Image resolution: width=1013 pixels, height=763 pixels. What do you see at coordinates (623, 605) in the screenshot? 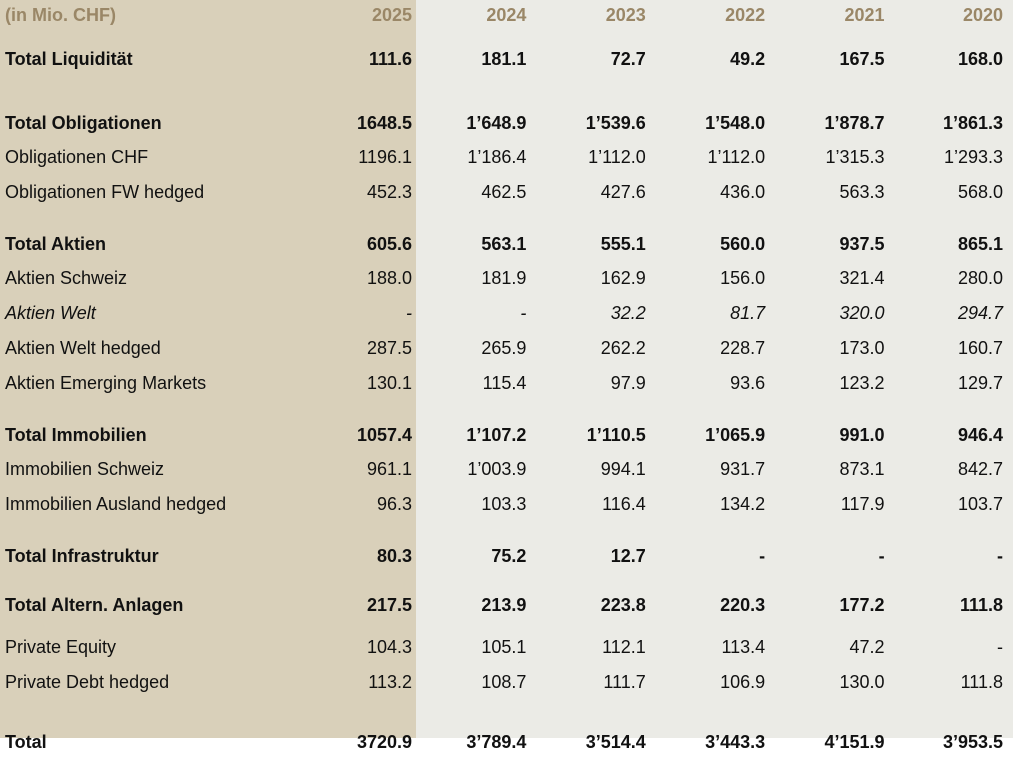
I see `cell-value: 223.8` at bounding box center [623, 605].